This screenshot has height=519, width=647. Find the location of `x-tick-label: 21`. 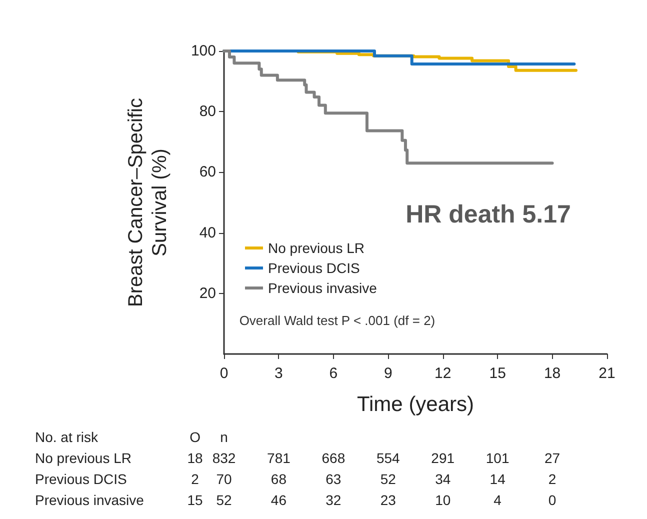

x-tick-label: 21 is located at coordinates (607, 373).